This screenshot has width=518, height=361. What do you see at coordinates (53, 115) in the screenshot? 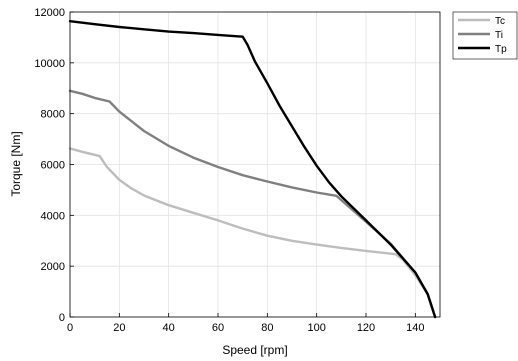
I see `y-tick-label: 8000` at bounding box center [53, 115].